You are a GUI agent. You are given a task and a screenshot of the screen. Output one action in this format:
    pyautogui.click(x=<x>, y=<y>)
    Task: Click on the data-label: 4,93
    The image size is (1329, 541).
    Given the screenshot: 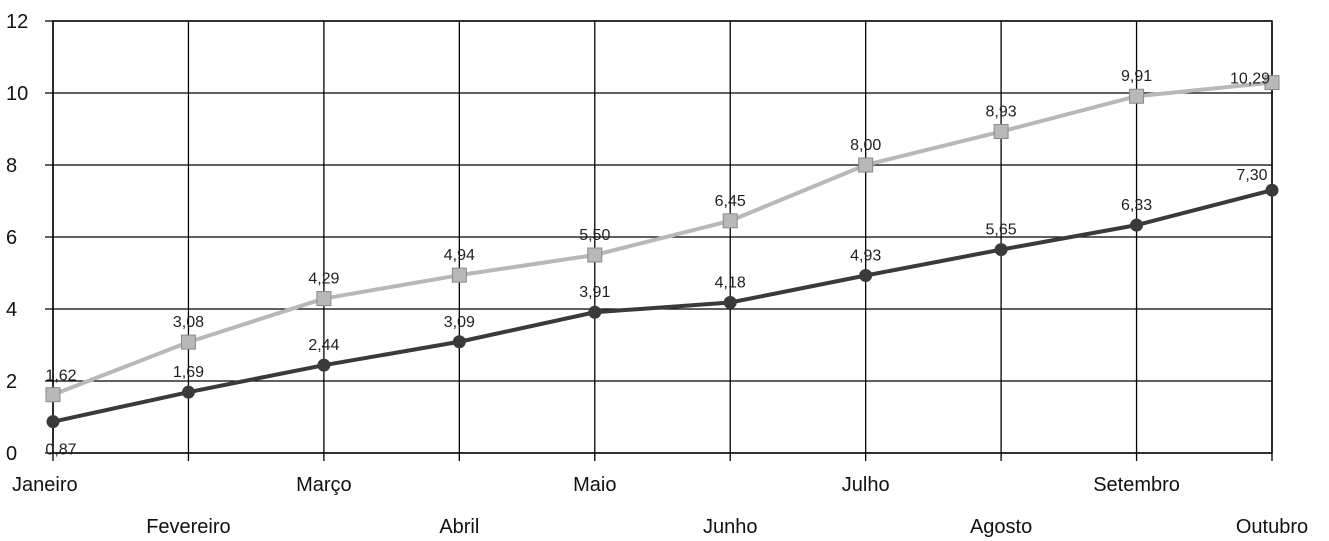 What is the action you would take?
    pyautogui.click(x=865, y=256)
    